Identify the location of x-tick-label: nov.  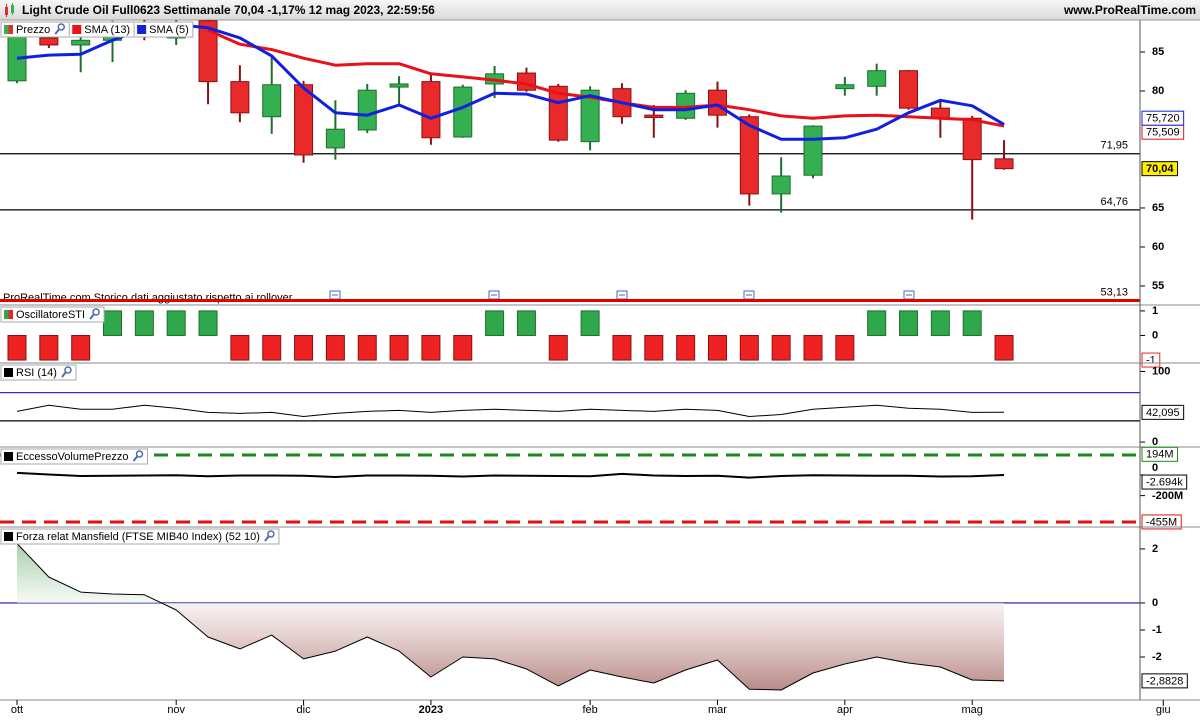
(176, 710).